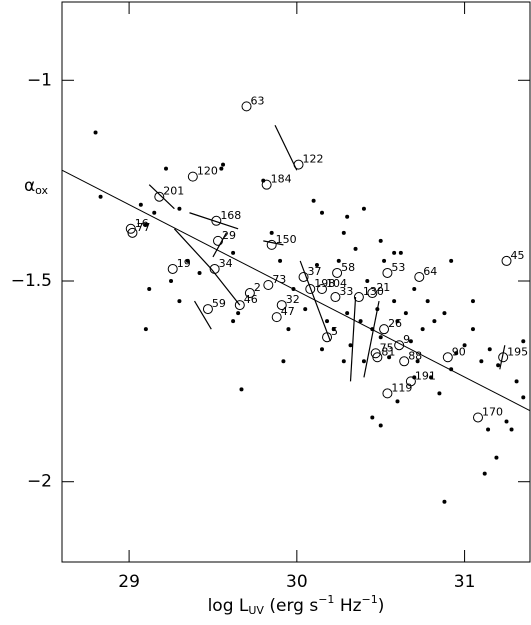 The width and height of the screenshot is (531, 625). Describe the element at coordinates (291, 606) in the screenshot. I see `x-axis-label-part: (erg s` at that location.